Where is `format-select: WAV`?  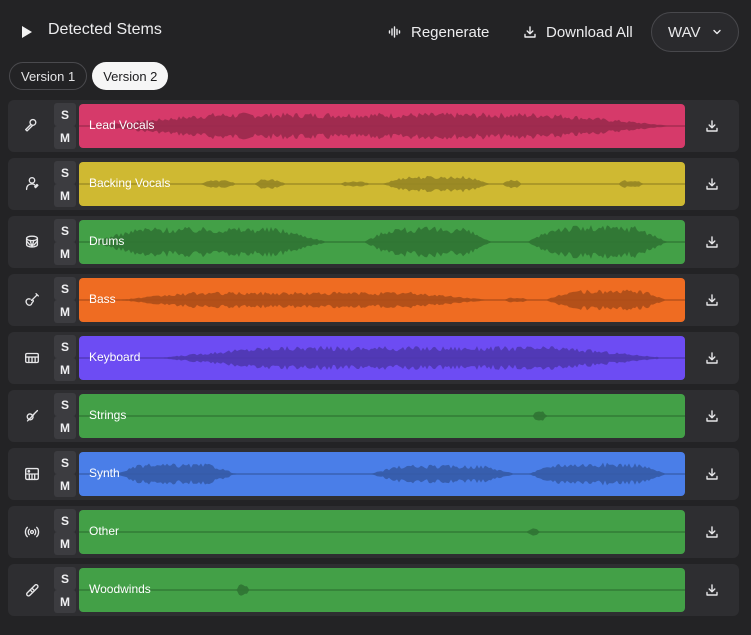 format-select: WAV is located at coordinates (695, 32).